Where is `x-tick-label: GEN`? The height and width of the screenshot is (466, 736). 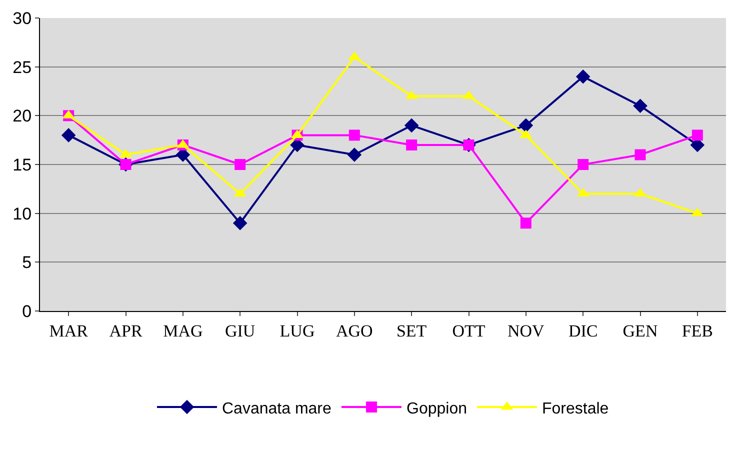
x-tick-label: GEN is located at coordinates (640, 330).